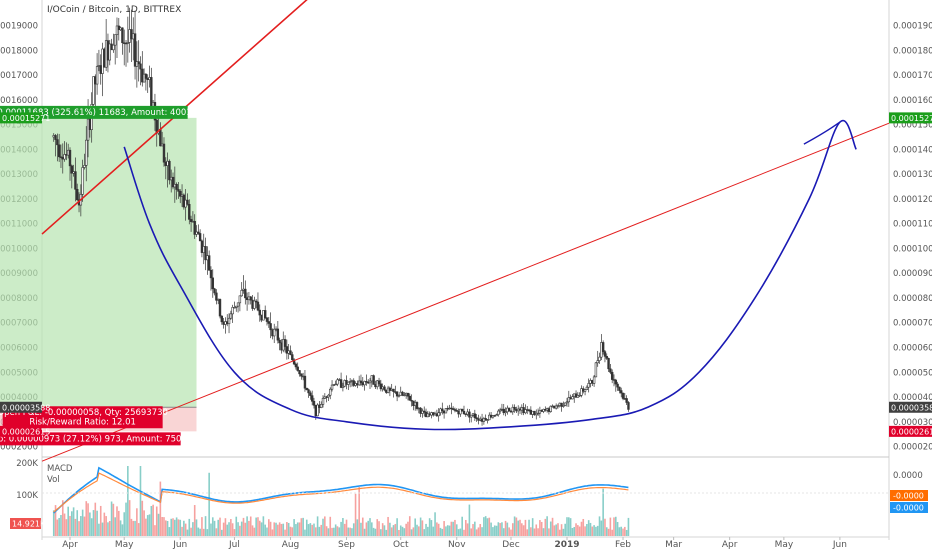 This screenshot has height=550, width=932. I want to click on last-price-marker: 0.00003588, so click(911, 407).